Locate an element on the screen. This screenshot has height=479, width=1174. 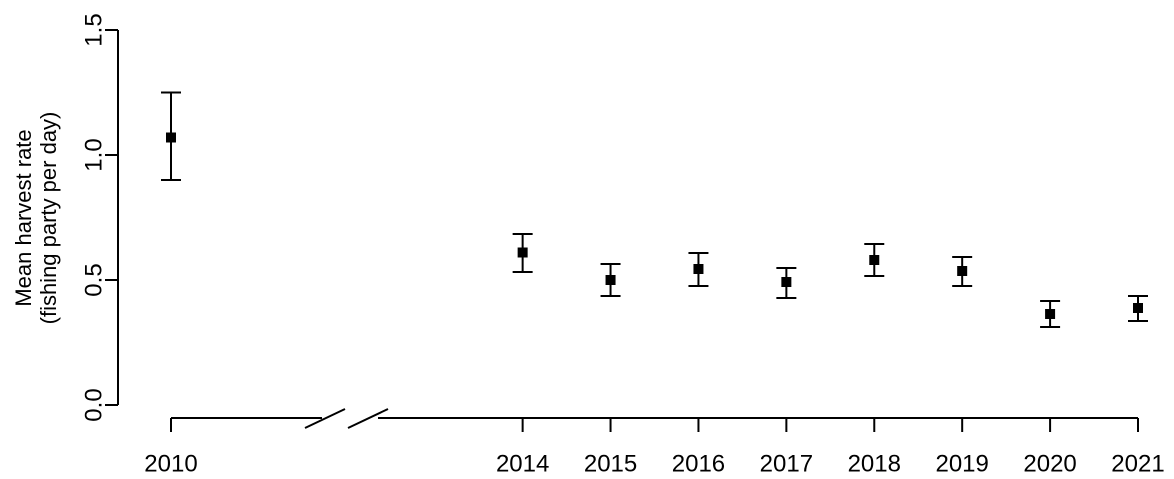
y-axis-label: Mean harvest rate is located at coordinates (23, 217).